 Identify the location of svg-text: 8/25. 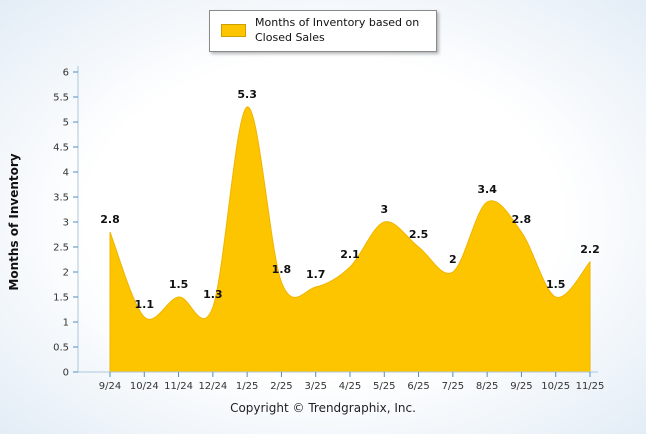
(487, 386).